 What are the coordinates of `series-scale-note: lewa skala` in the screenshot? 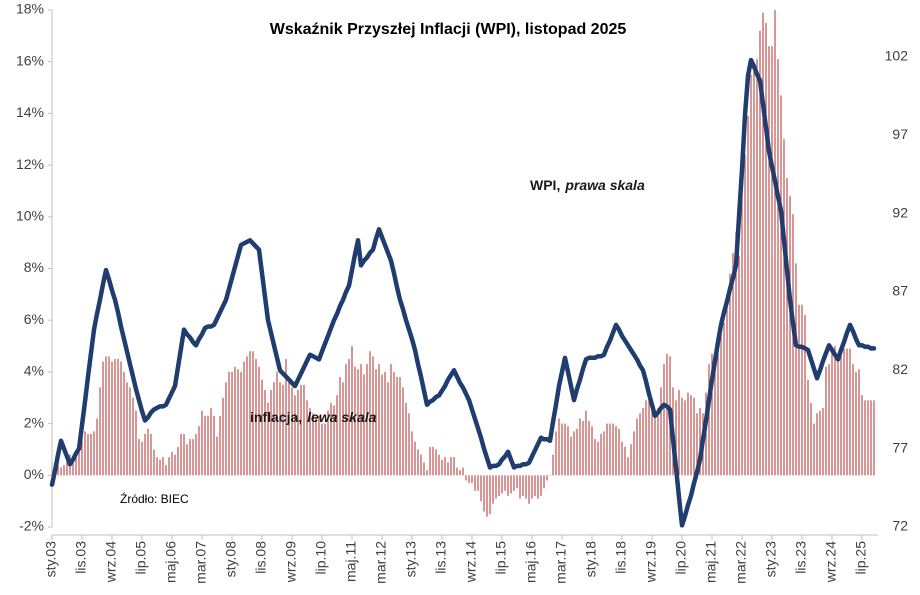 It's located at (341, 417).